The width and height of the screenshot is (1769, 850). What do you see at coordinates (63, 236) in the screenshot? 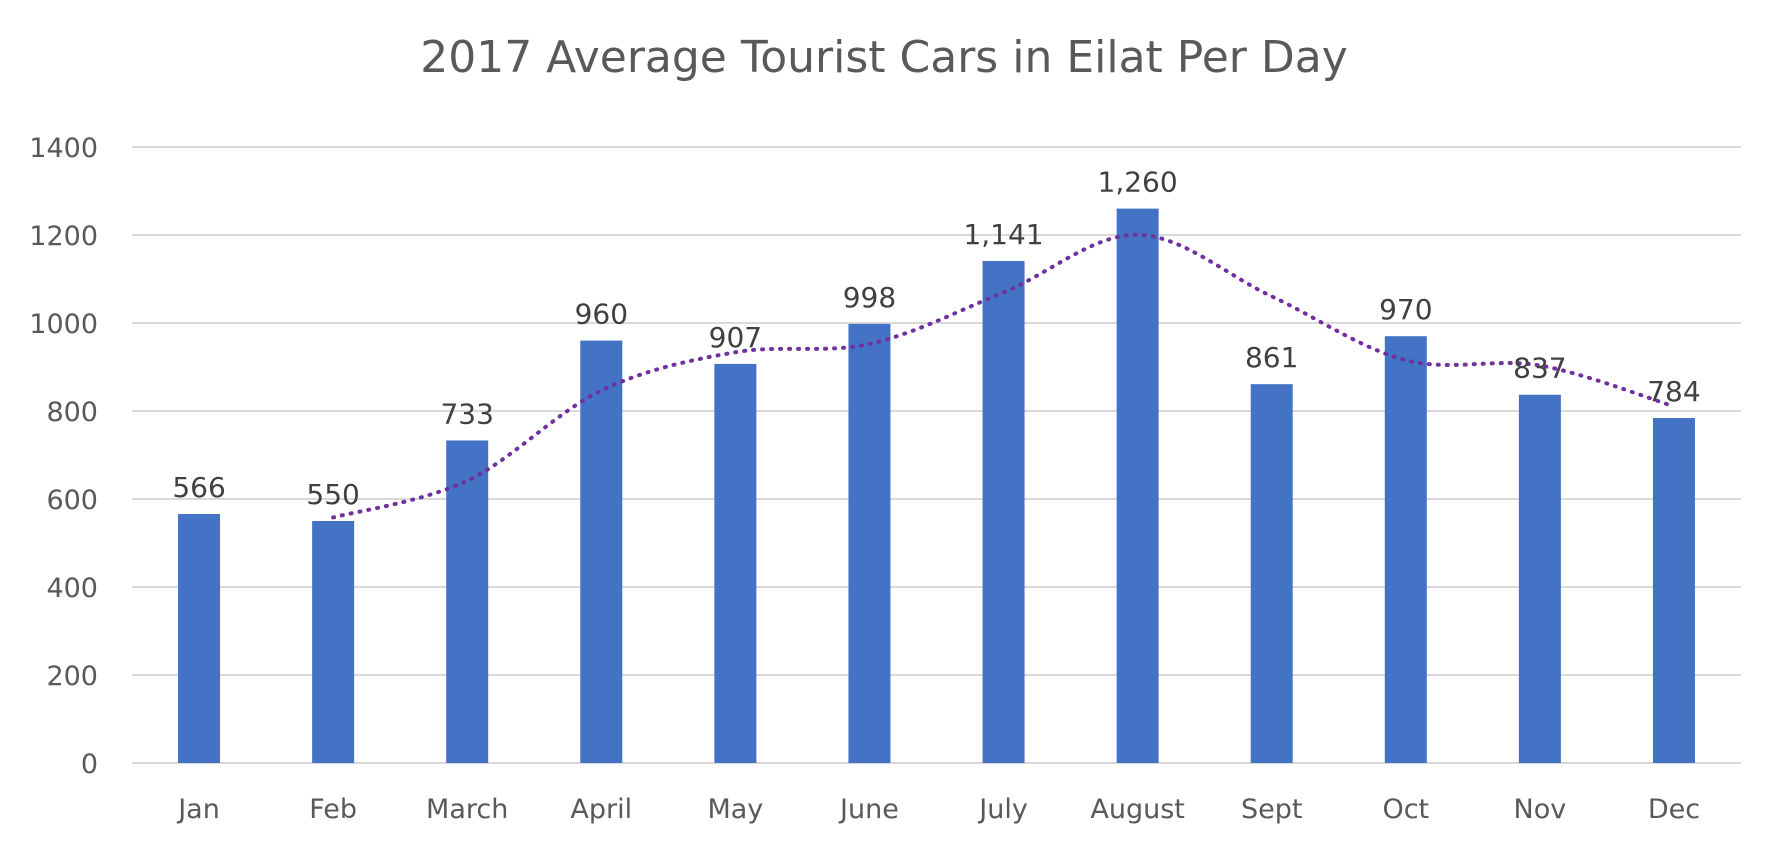
I see `y-tick-label: 1200` at bounding box center [63, 236].